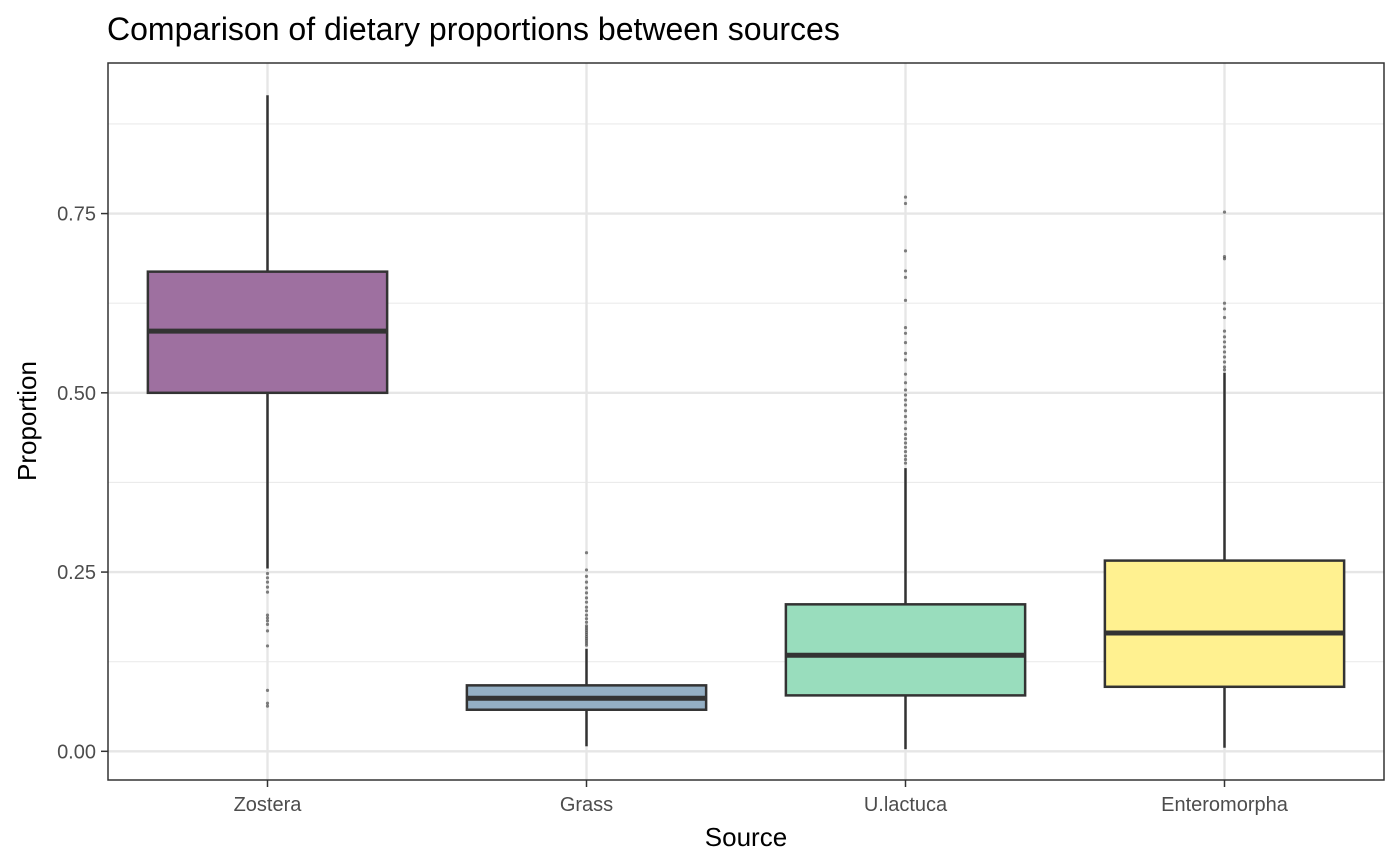 This screenshot has width=1400, height=866. What do you see at coordinates (76, 752) in the screenshot?
I see `y-tick-label: 0.00` at bounding box center [76, 752].